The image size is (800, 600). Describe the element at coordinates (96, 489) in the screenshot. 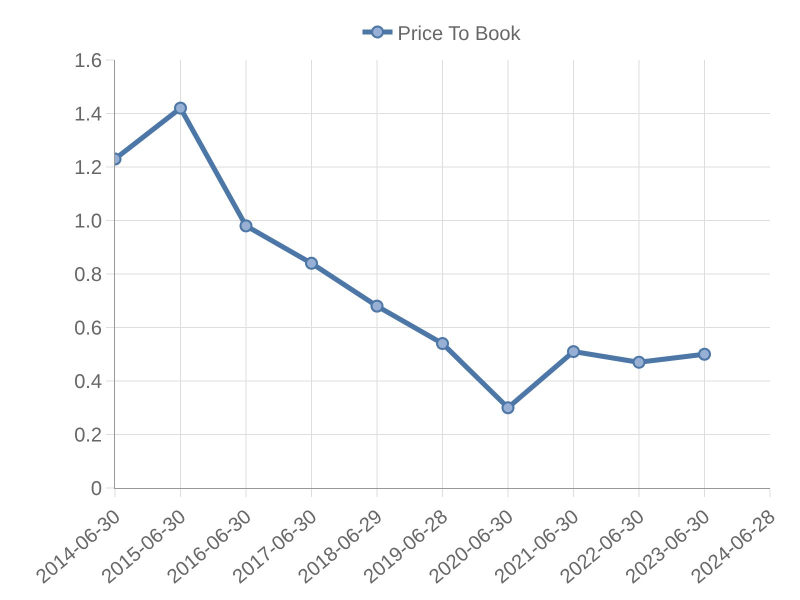

I see `y-tick-label: 0` at that location.